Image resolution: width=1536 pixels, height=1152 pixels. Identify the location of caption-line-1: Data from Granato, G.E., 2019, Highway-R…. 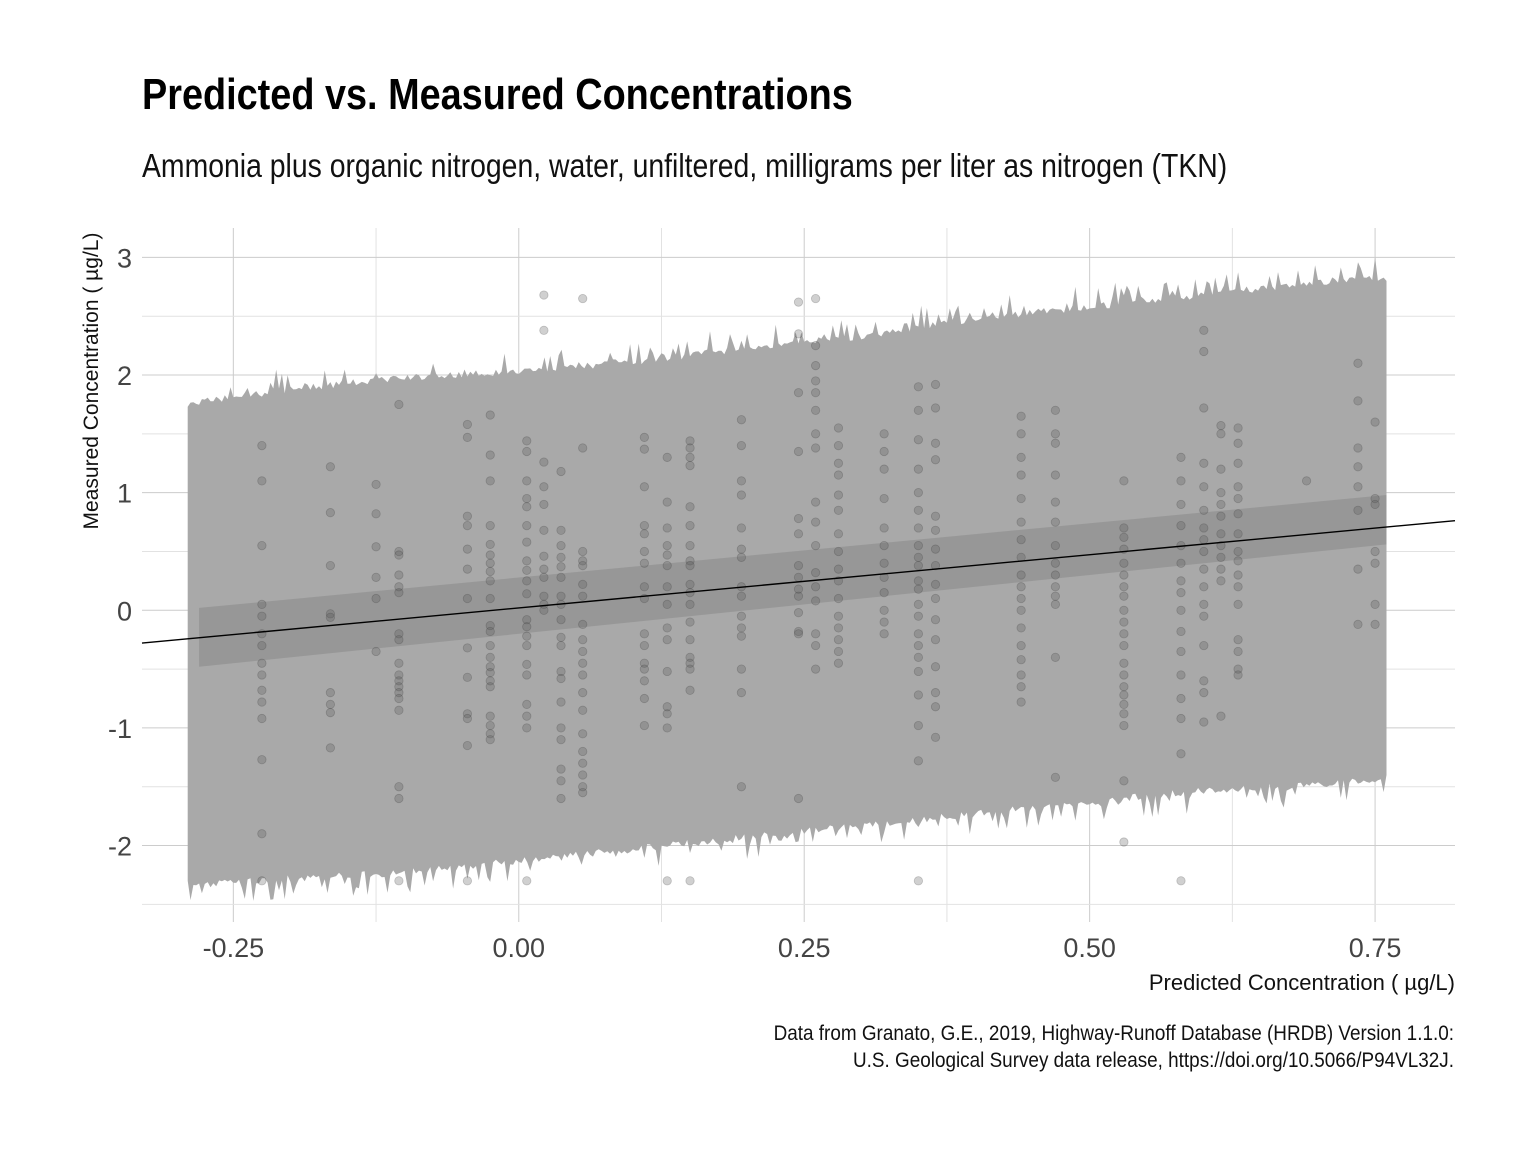
(1113, 1033).